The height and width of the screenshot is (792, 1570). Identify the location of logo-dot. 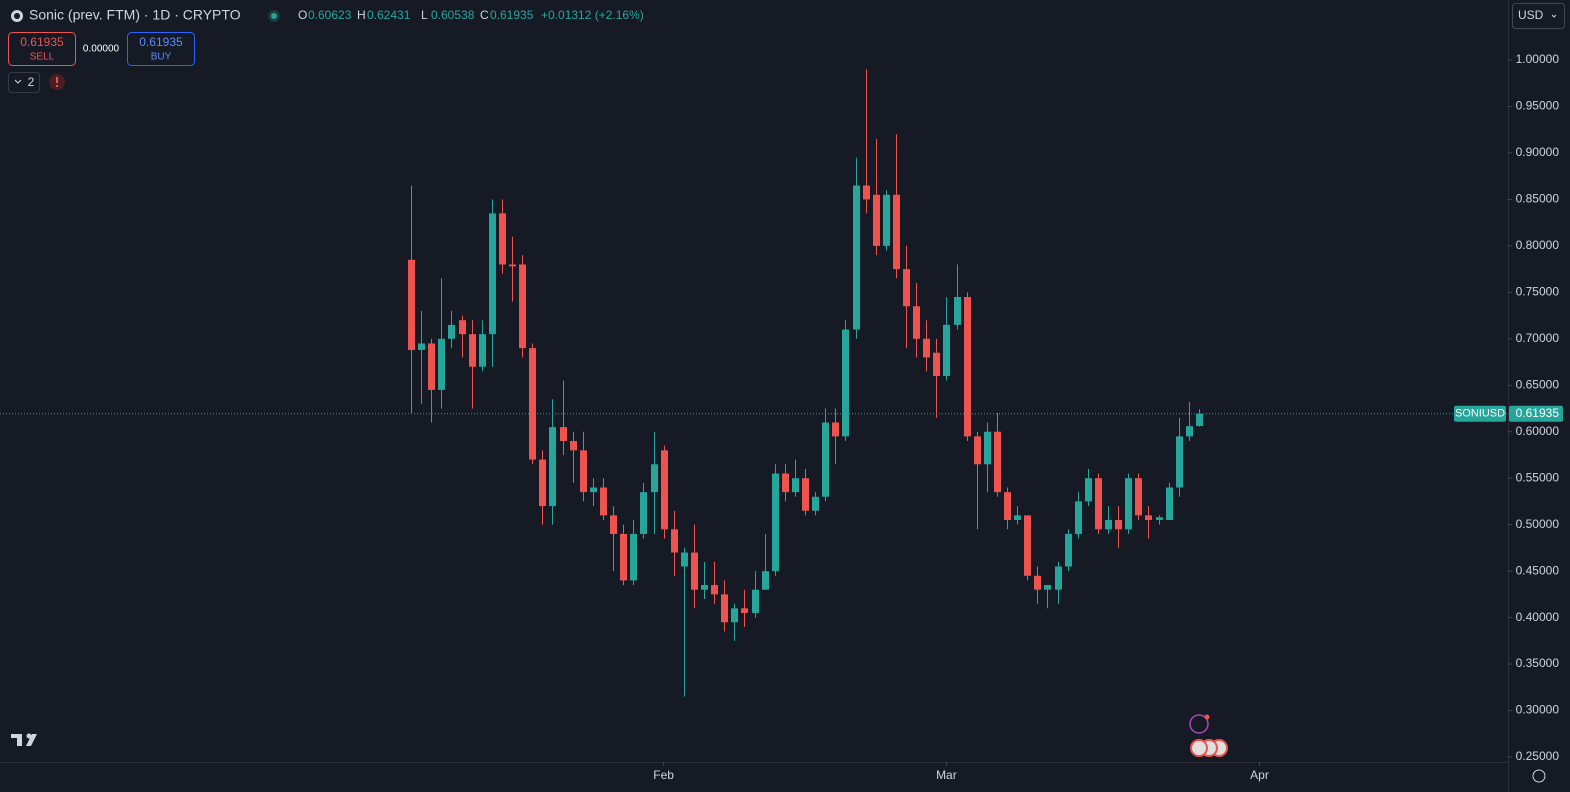
(29, 736).